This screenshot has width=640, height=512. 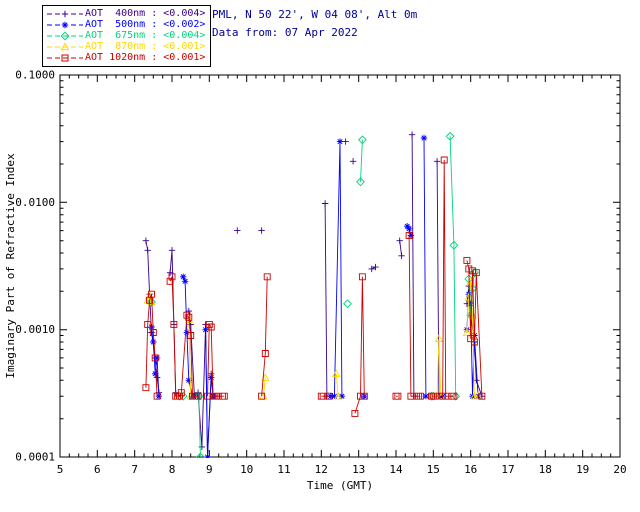 What do you see at coordinates (209, 469) in the screenshot?
I see `svg-text: 9` at bounding box center [209, 469].